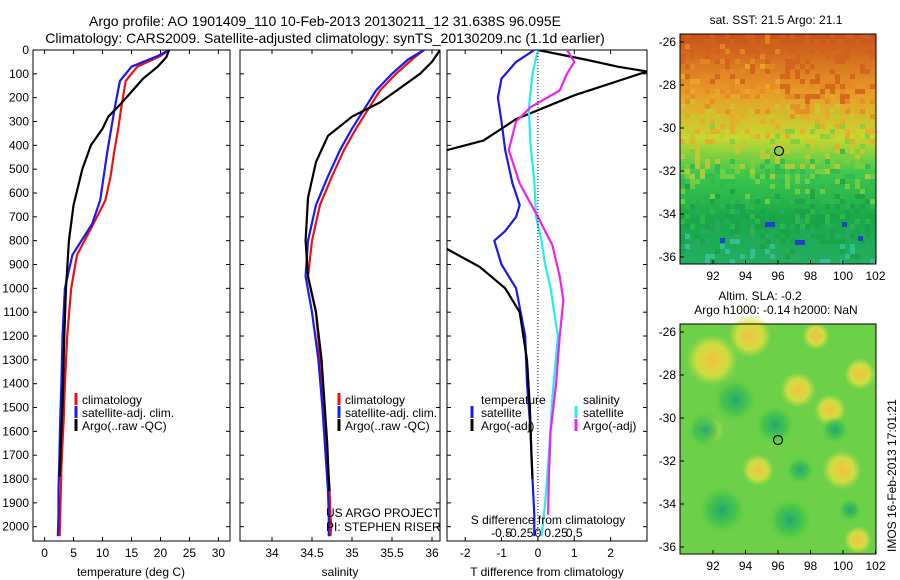  Describe the element at coordinates (15, 431) in the screenshot. I see `depth-tick-label: 1600` at that location.